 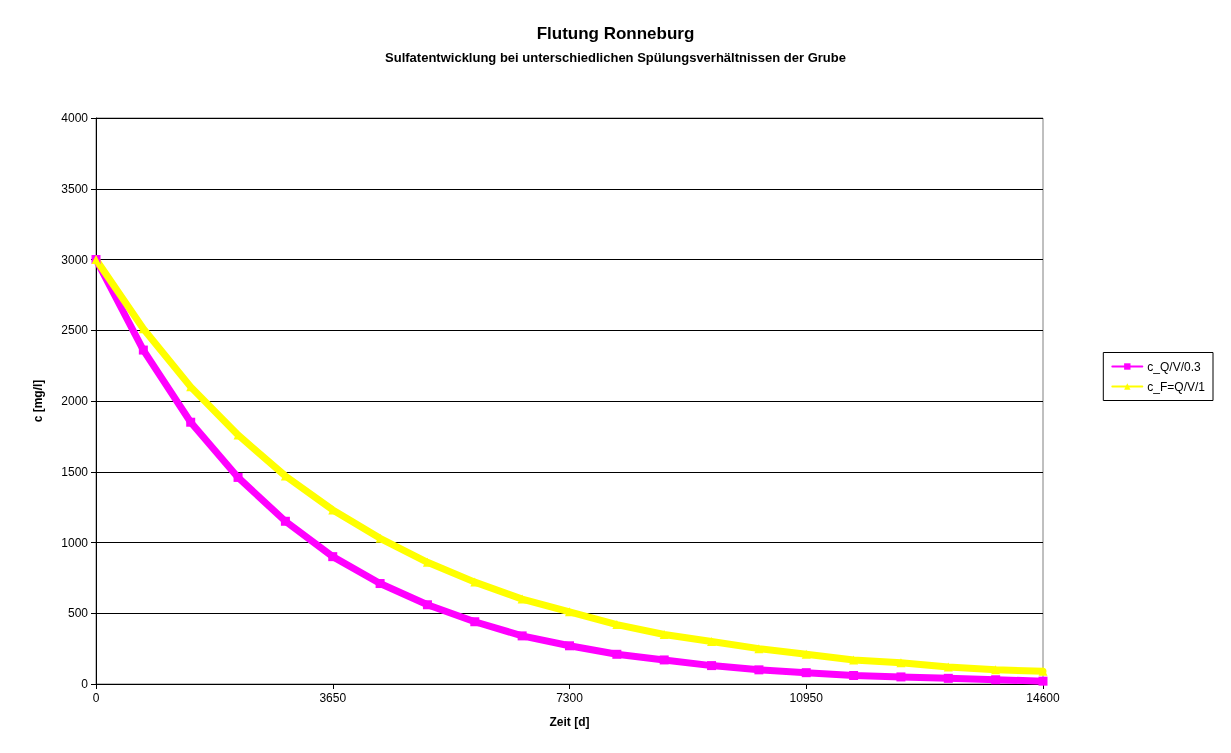 I want to click on y-tick-label: 1000, so click(x=75, y=542).